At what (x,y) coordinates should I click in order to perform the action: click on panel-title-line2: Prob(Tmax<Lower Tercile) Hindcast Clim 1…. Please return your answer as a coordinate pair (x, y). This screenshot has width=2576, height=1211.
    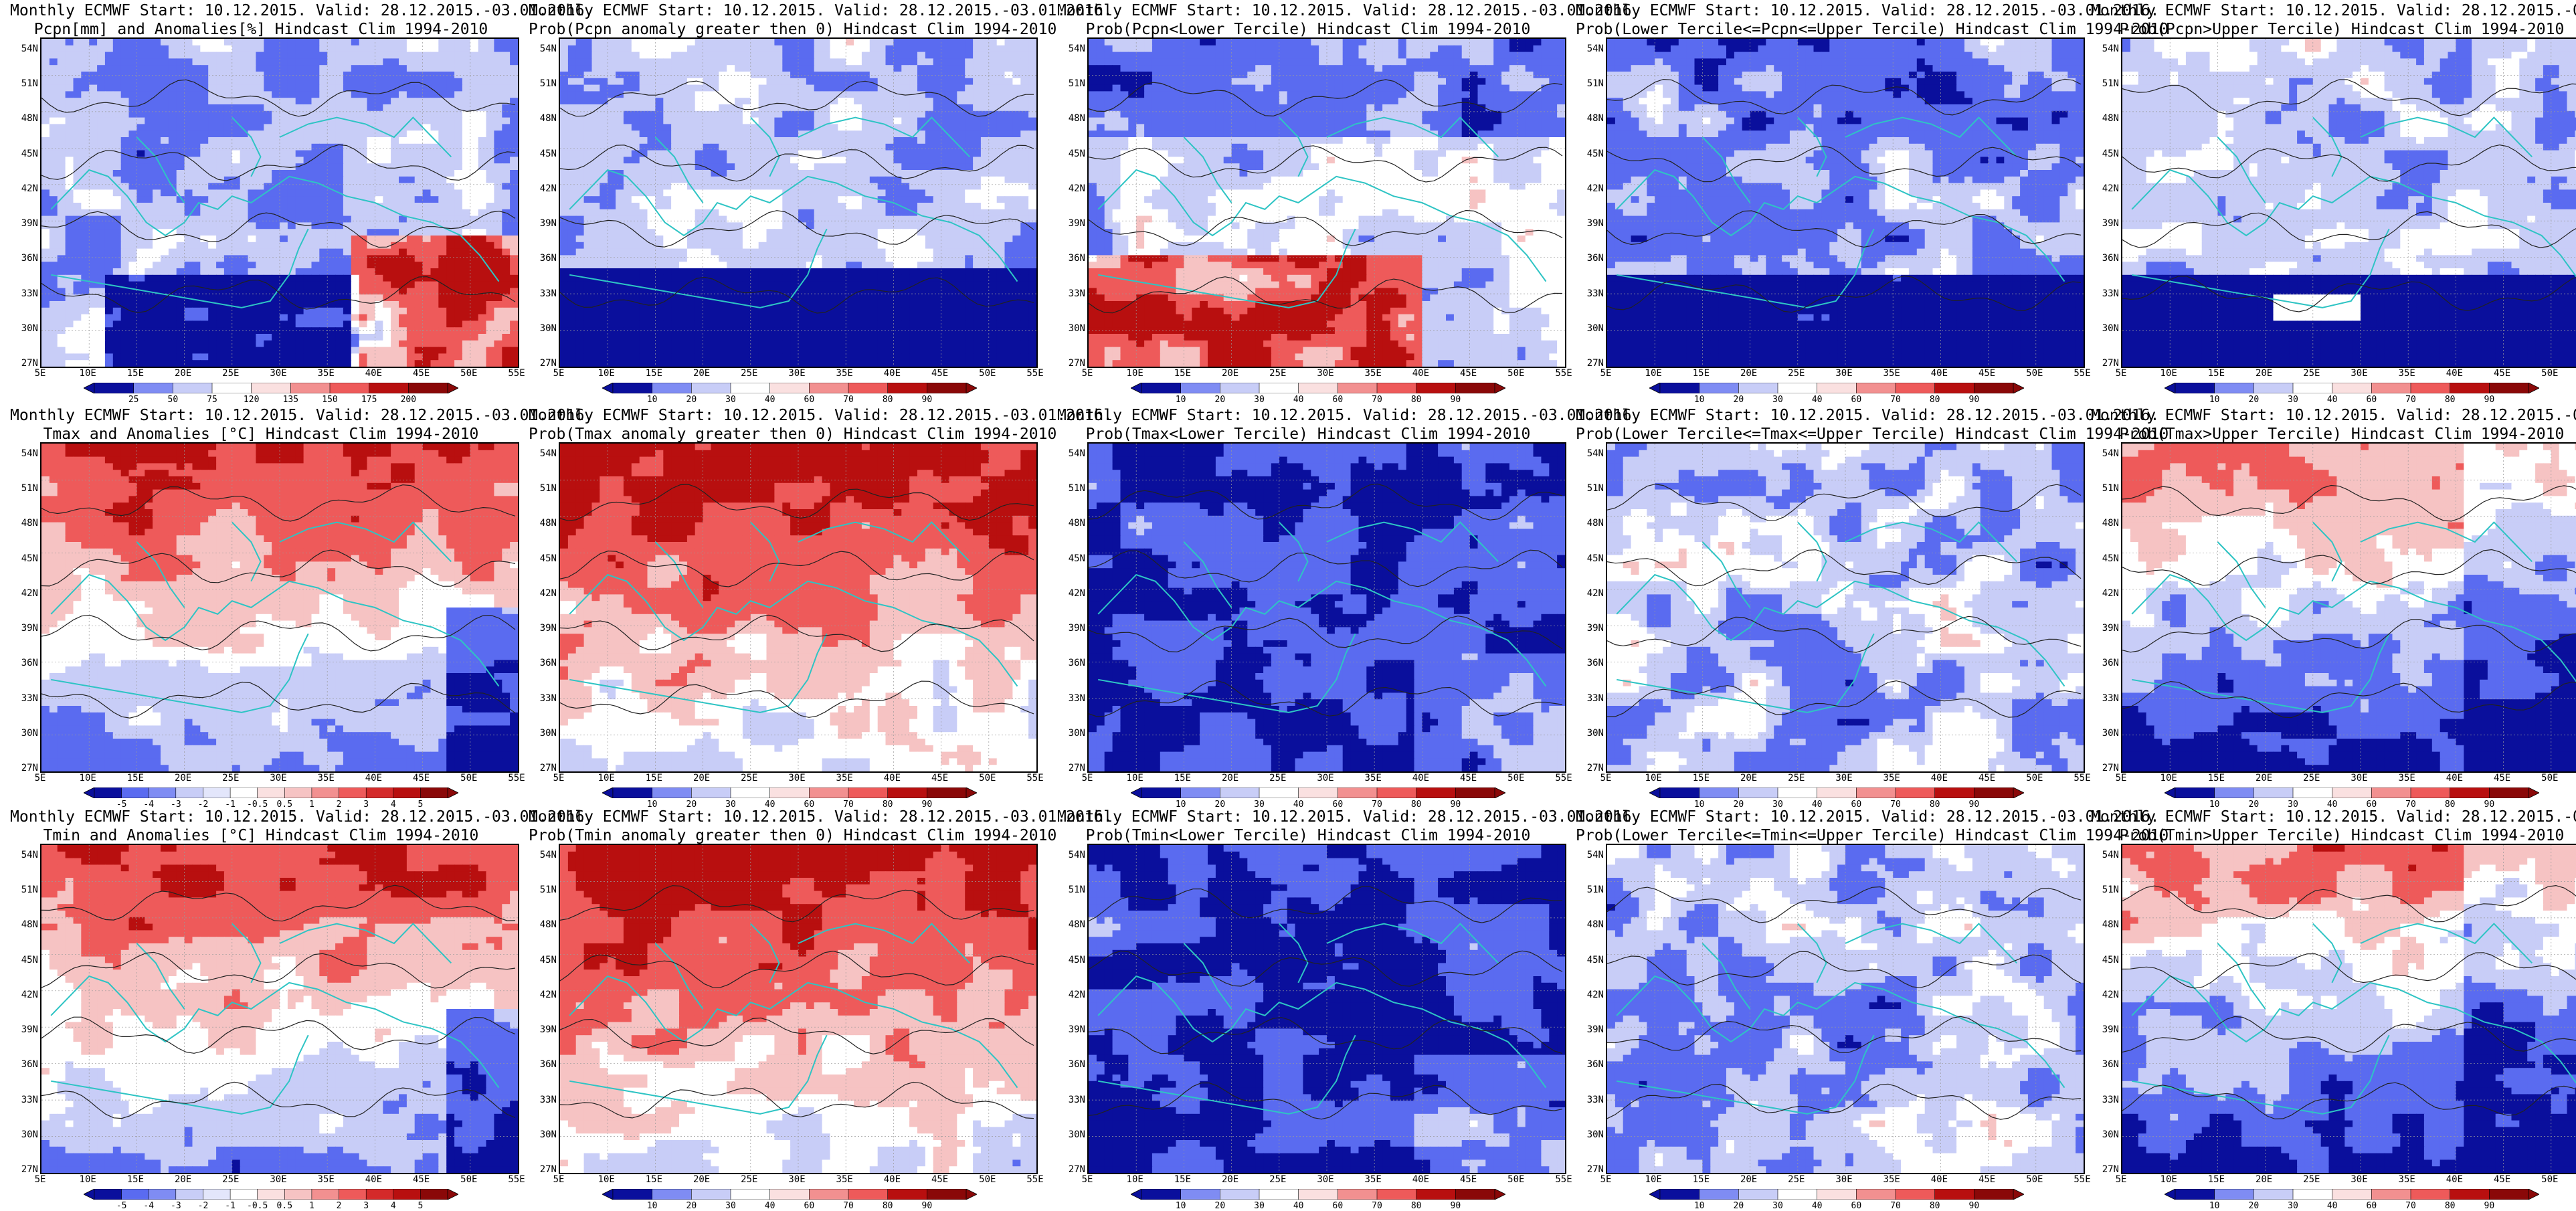
    Looking at the image, I should click on (1308, 434).